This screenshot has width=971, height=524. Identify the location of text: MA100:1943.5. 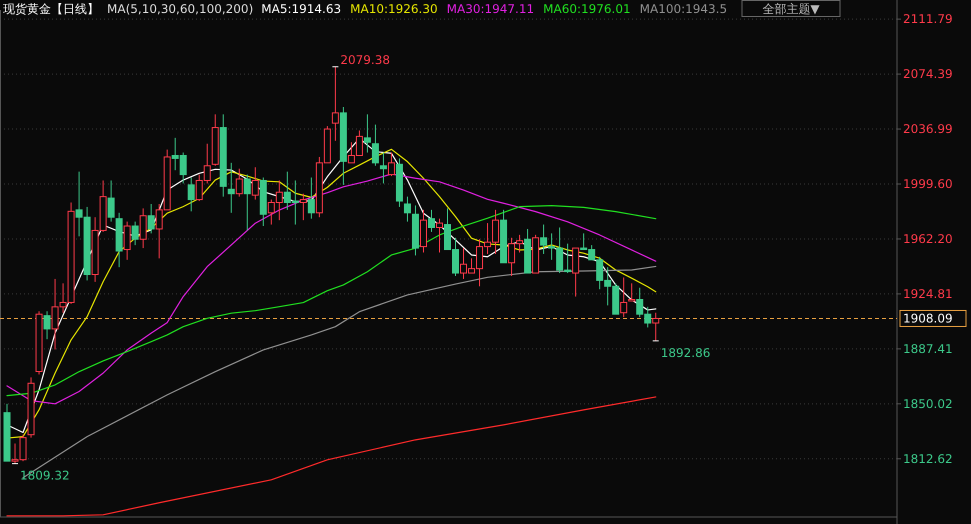
(684, 9).